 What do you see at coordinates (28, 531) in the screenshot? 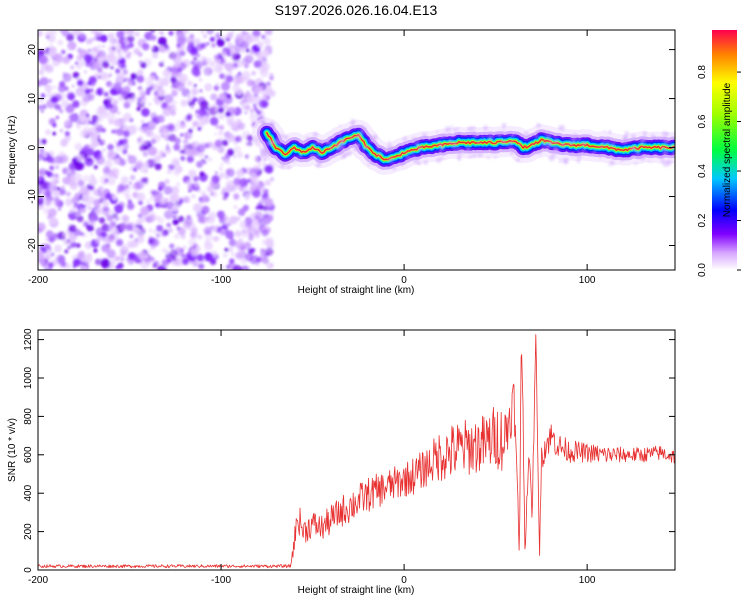
I see `snr-y-tick-label: 200` at bounding box center [28, 531].